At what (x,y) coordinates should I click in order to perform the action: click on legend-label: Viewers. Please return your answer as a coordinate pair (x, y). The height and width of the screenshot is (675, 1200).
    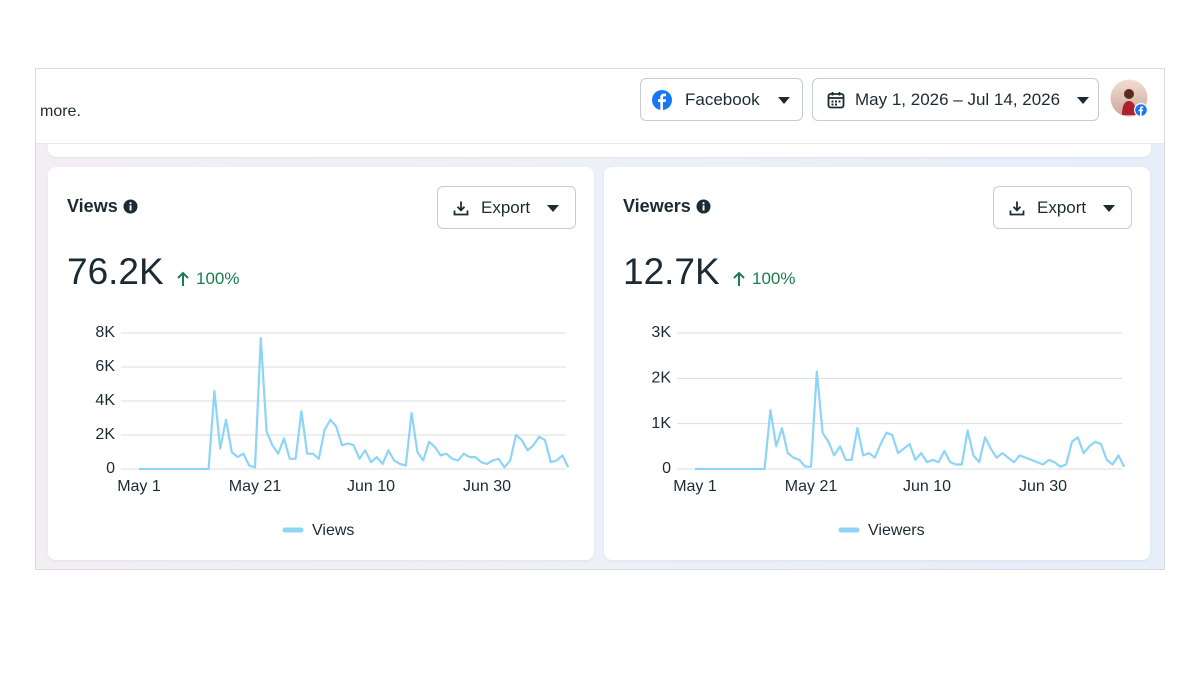
    Looking at the image, I should click on (896, 530).